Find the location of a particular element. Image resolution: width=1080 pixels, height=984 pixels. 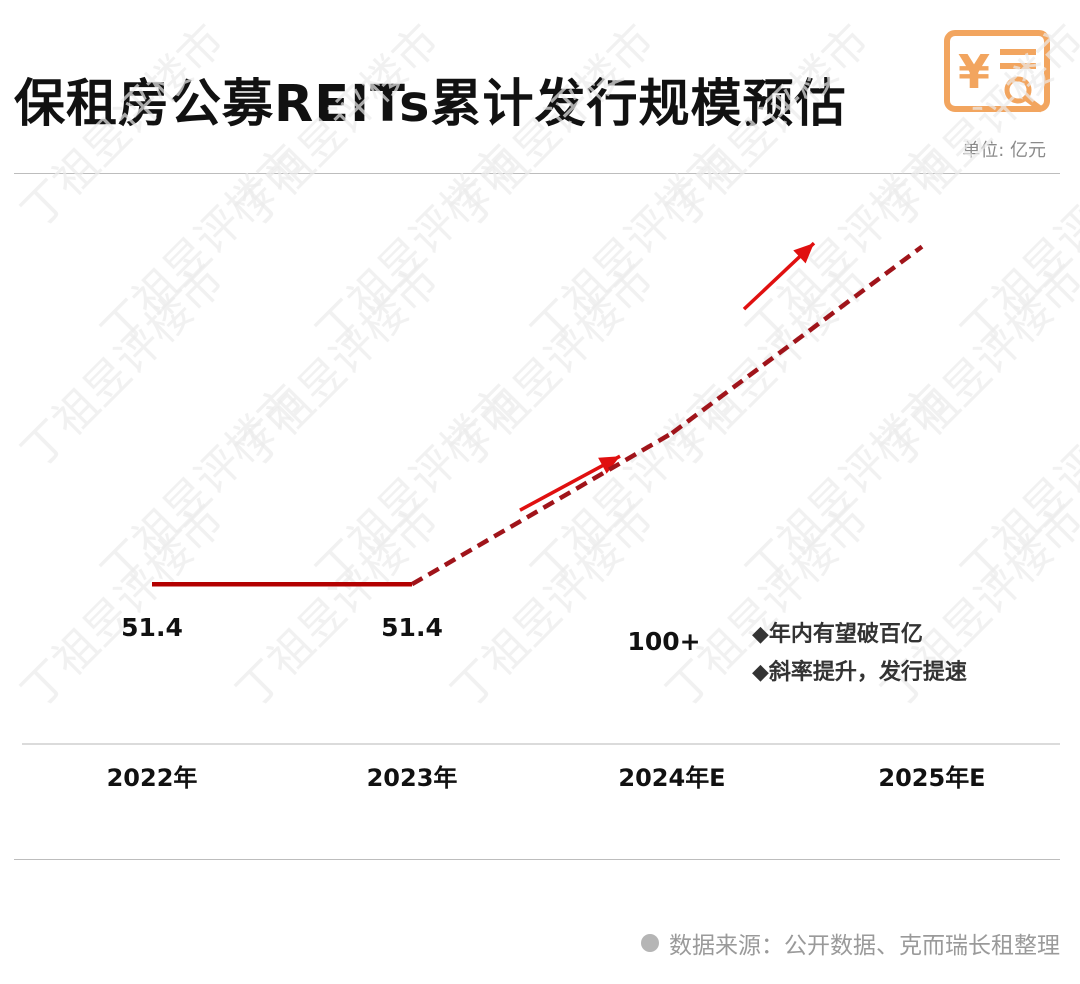

header-divider is located at coordinates (537, 173).